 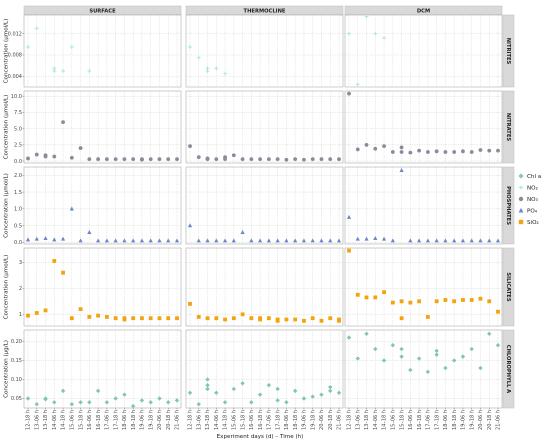 I want to click on x-tick-label: 13–06 h, so click(x=199, y=420).